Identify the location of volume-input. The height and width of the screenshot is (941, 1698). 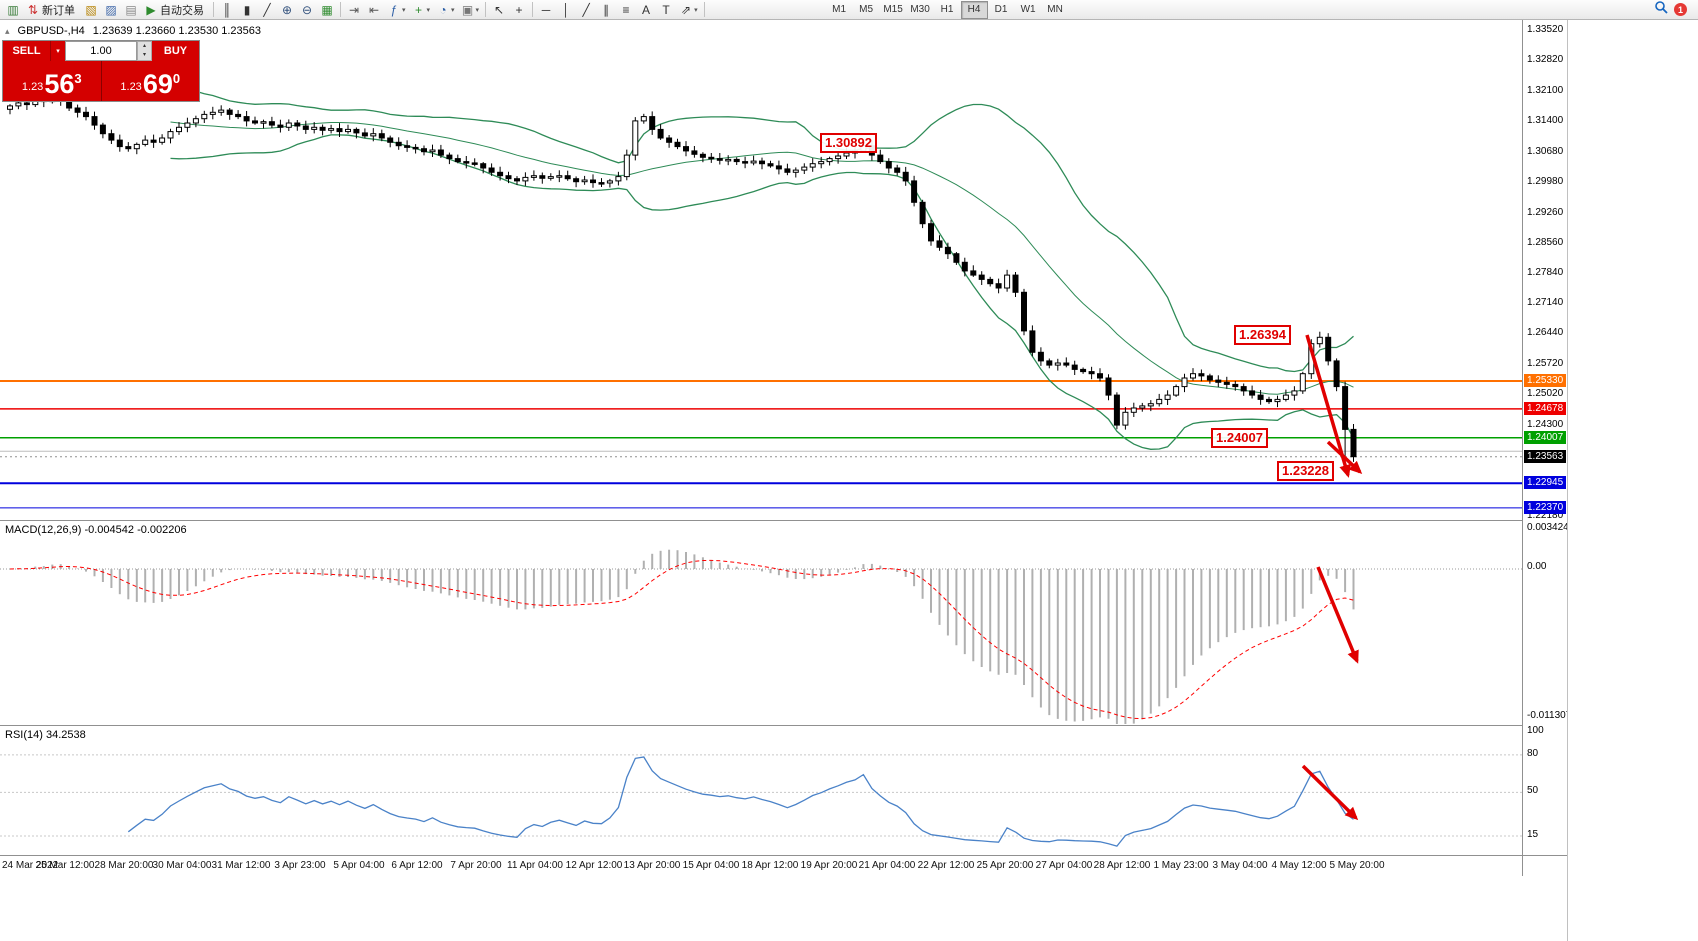
(101, 51).